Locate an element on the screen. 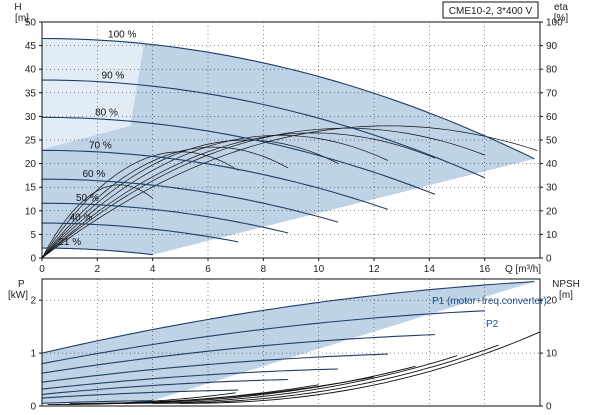 This screenshot has width=593, height=415. y2-tick-label: 50 is located at coordinates (552, 141).